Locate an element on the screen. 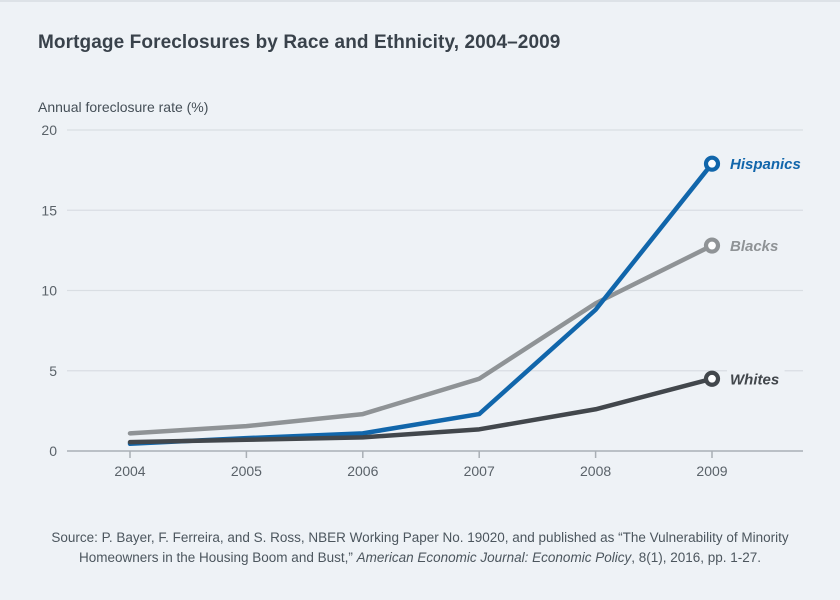 The width and height of the screenshot is (840, 600). y-tick-label-0: 0 is located at coordinates (53, 451).